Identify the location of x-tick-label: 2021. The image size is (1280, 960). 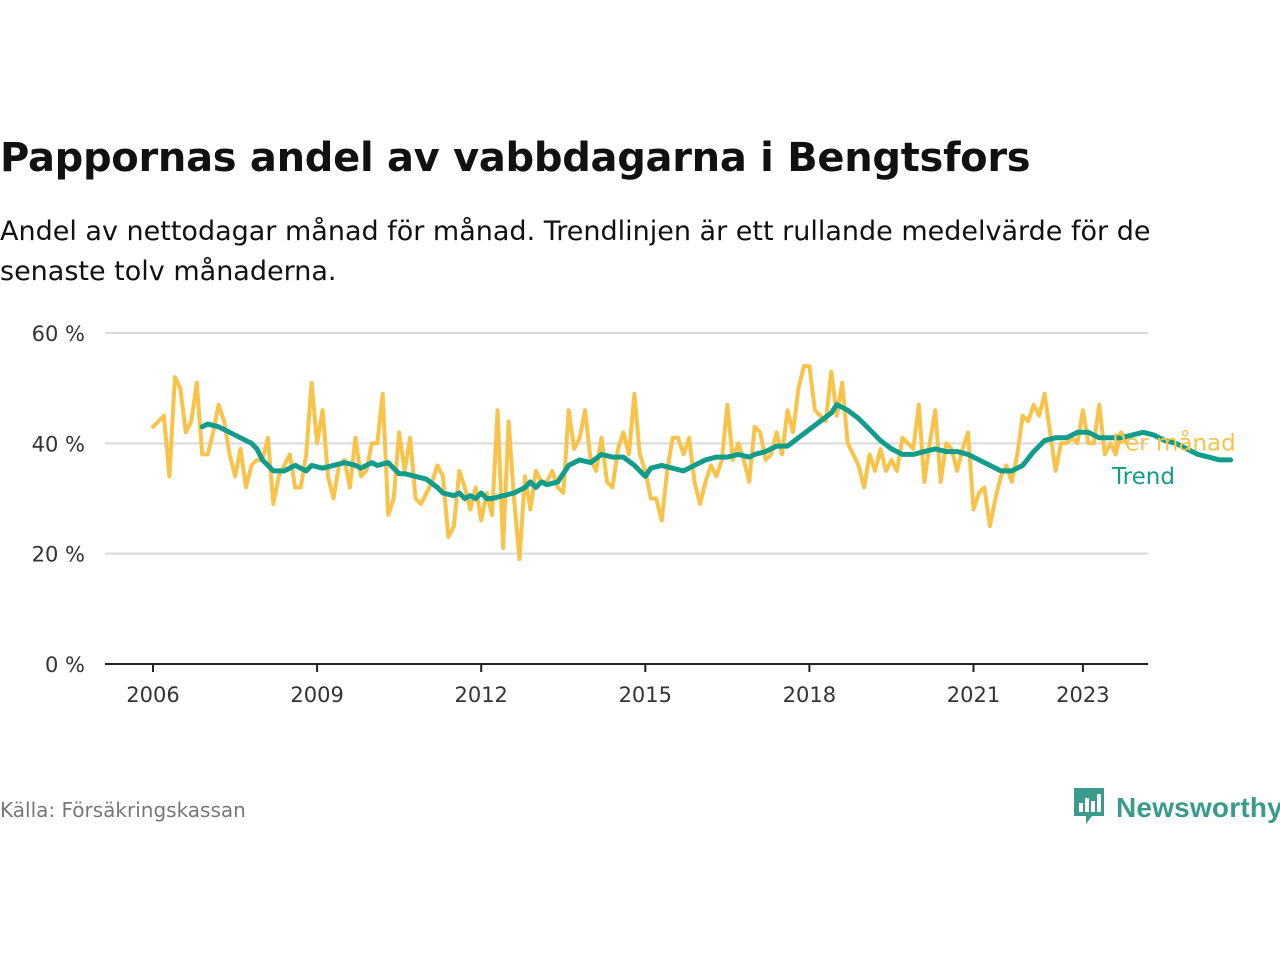
(973, 695).